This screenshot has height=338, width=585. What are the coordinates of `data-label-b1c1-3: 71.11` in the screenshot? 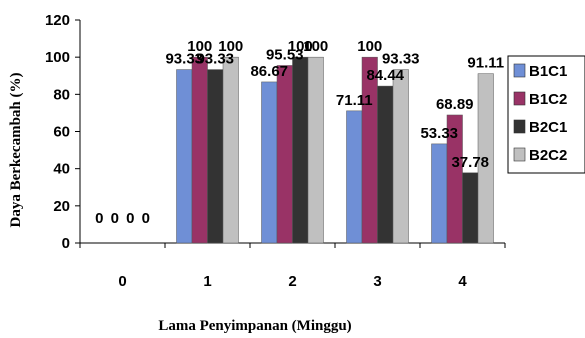 It's located at (354, 100).